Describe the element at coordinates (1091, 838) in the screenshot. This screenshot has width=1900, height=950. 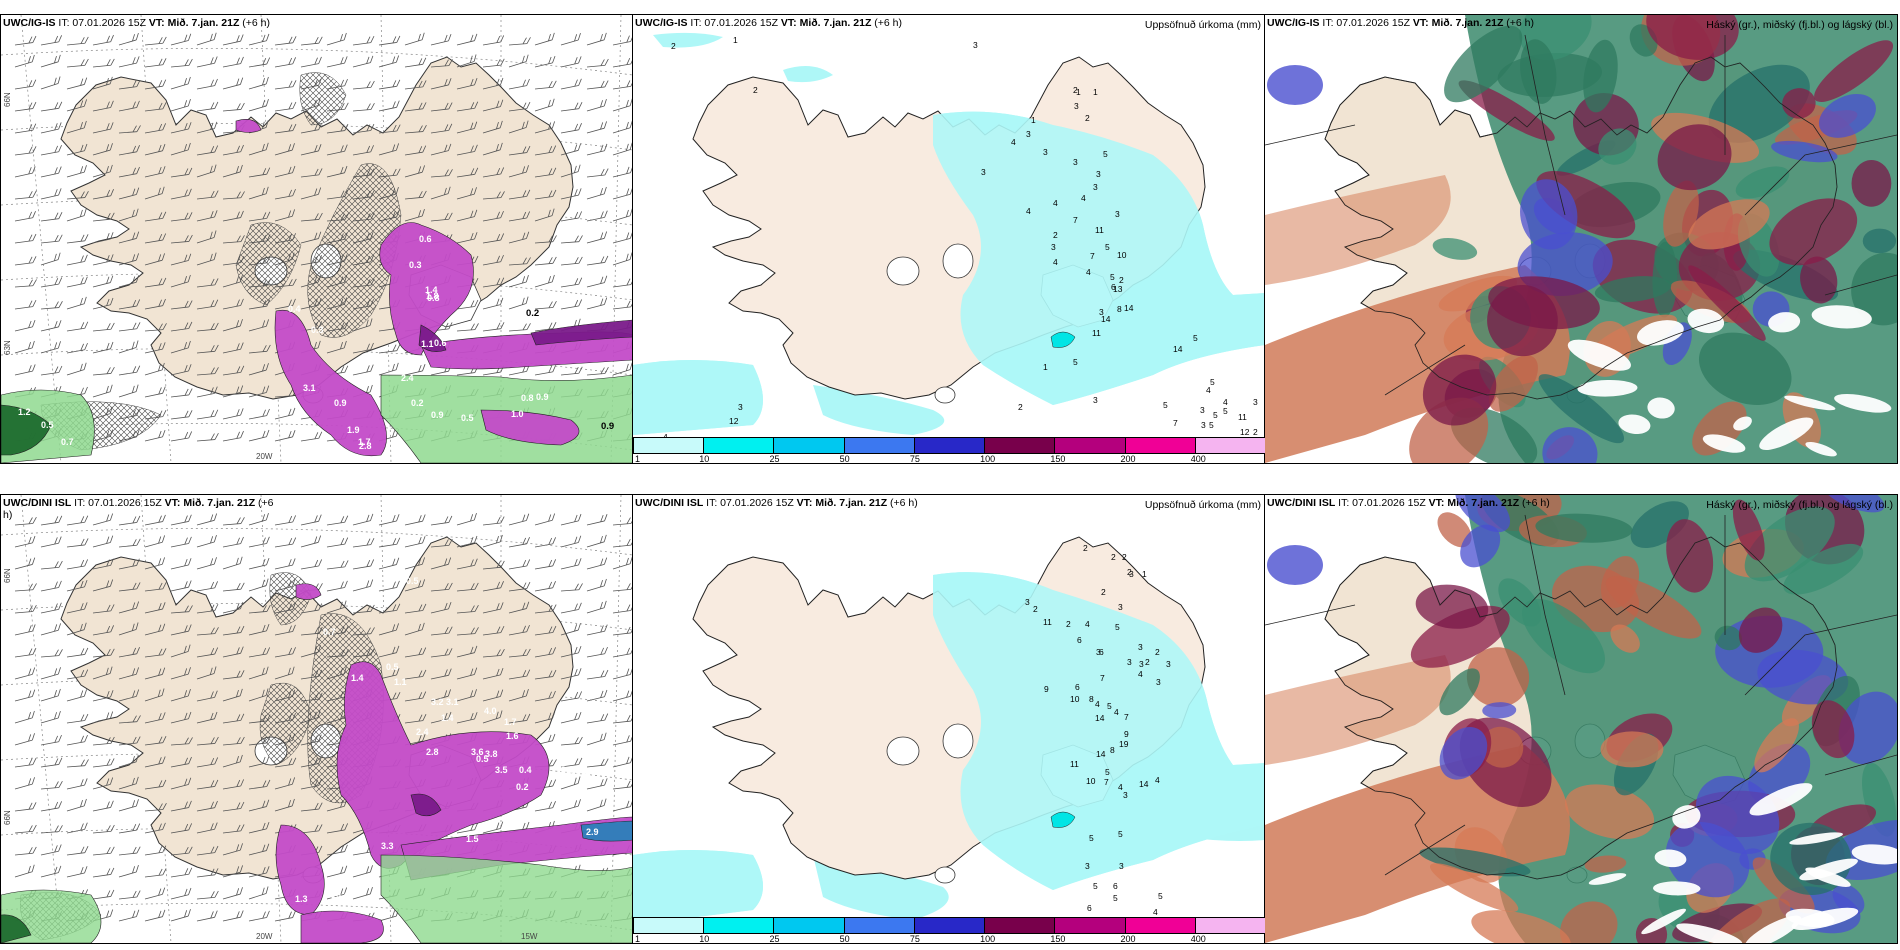
I see `precip-value-label: 5` at that location.